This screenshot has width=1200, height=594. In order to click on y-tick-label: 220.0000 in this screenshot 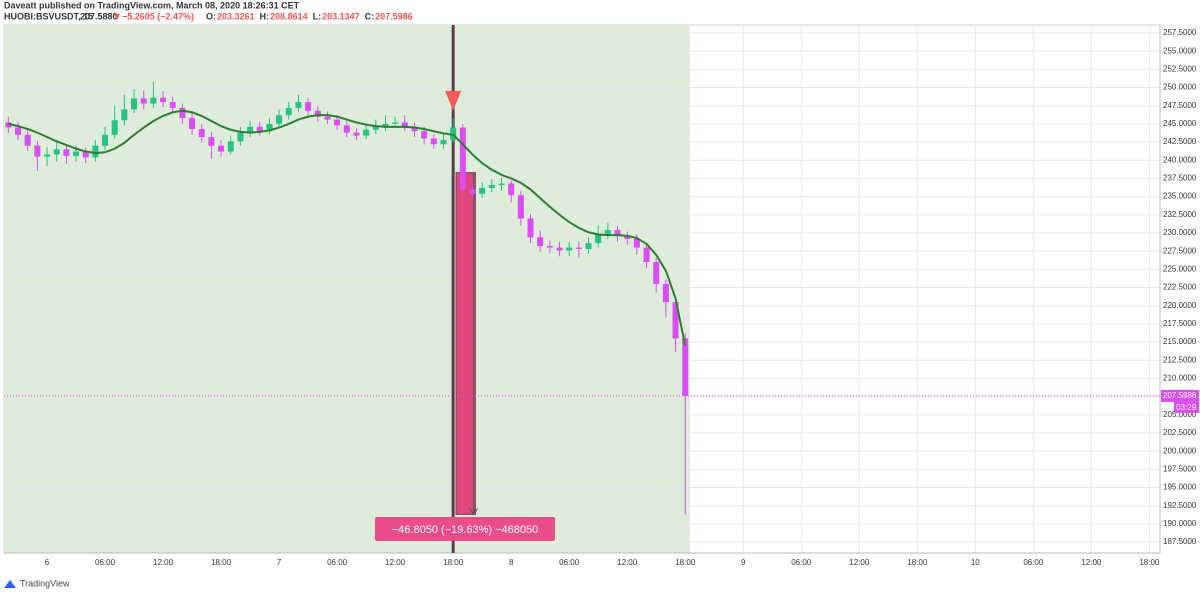, I will do `click(1180, 305)`.